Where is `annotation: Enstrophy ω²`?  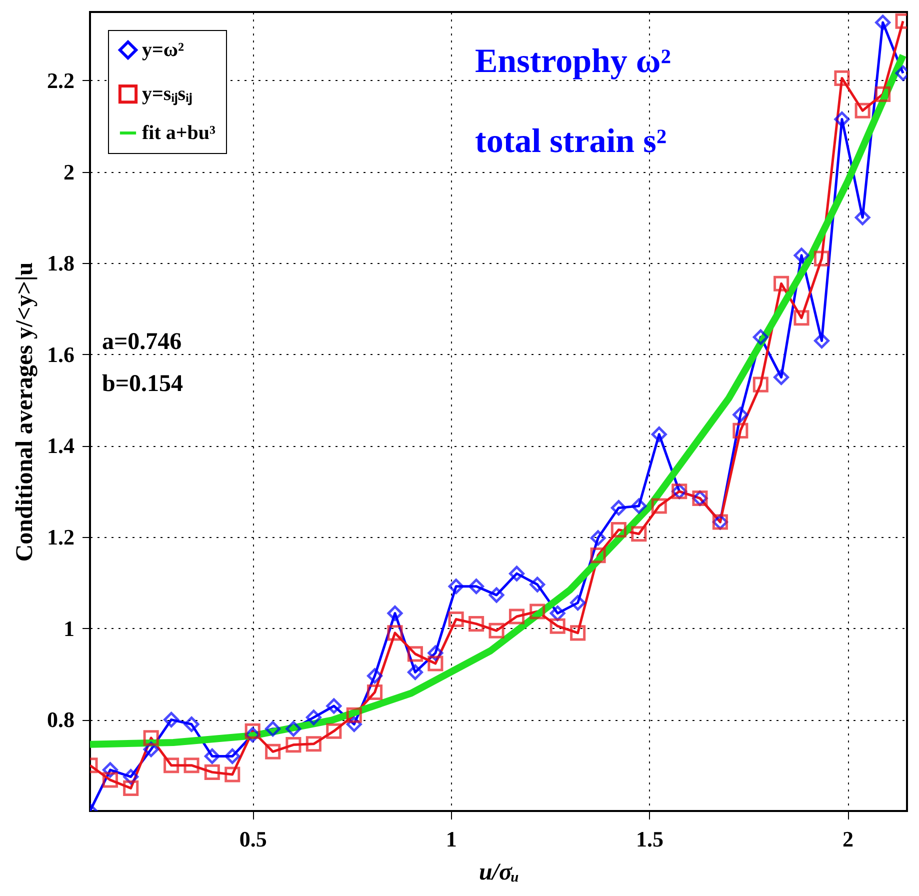
annotation: Enstrophy ω² is located at coordinates (573, 61).